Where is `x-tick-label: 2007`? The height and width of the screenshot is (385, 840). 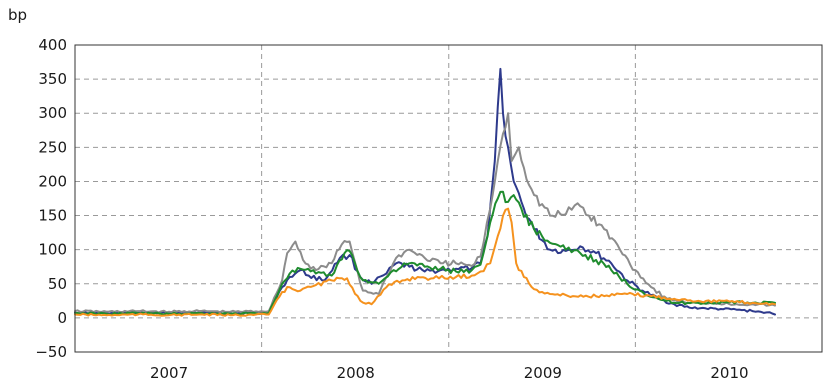
x-tick-label: 2007 is located at coordinates (169, 373).